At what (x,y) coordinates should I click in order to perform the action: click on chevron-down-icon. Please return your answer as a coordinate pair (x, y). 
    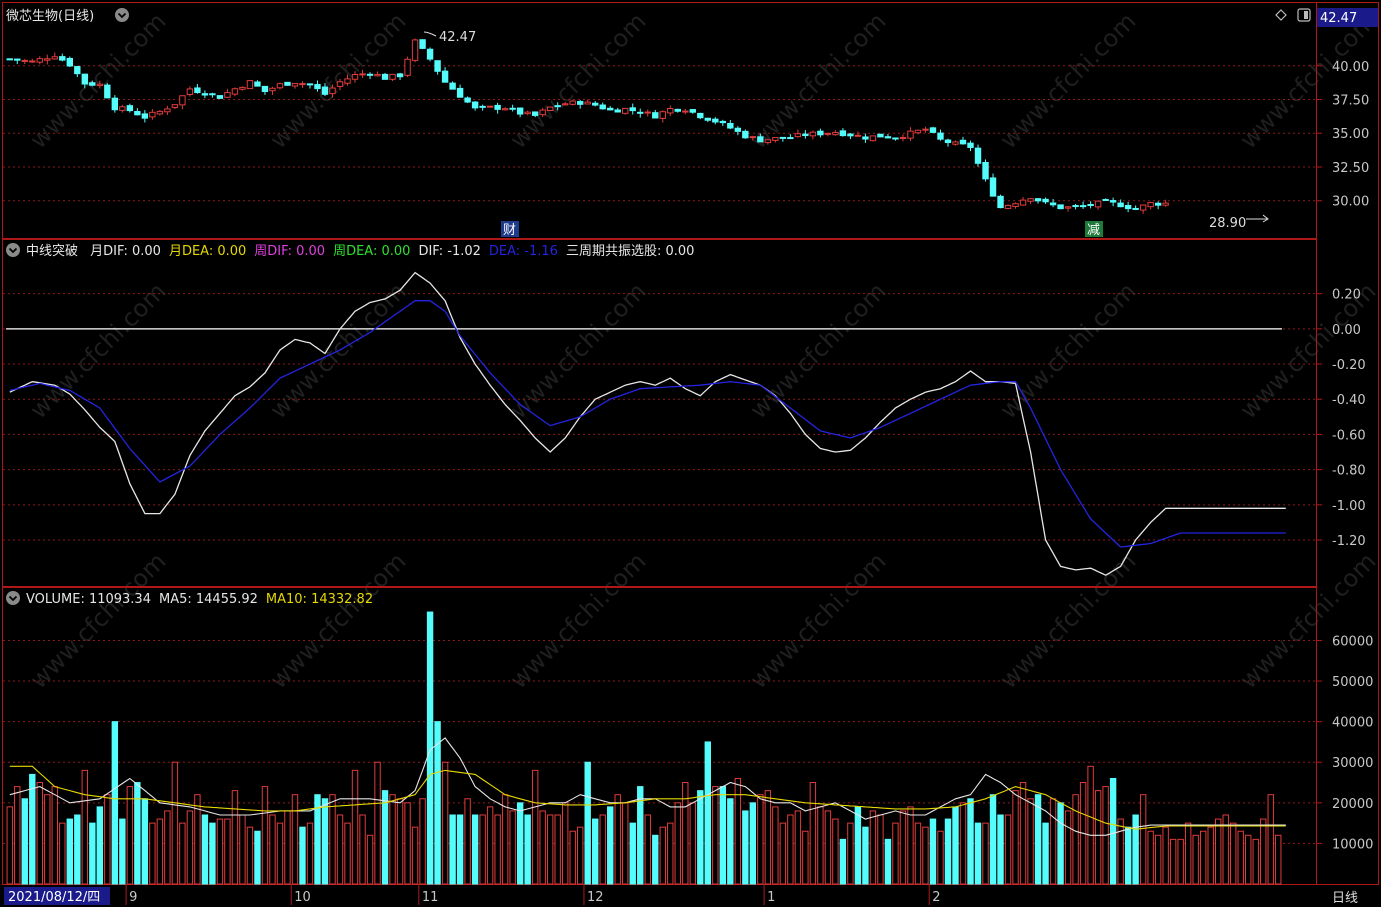
    Looking at the image, I should click on (13, 598).